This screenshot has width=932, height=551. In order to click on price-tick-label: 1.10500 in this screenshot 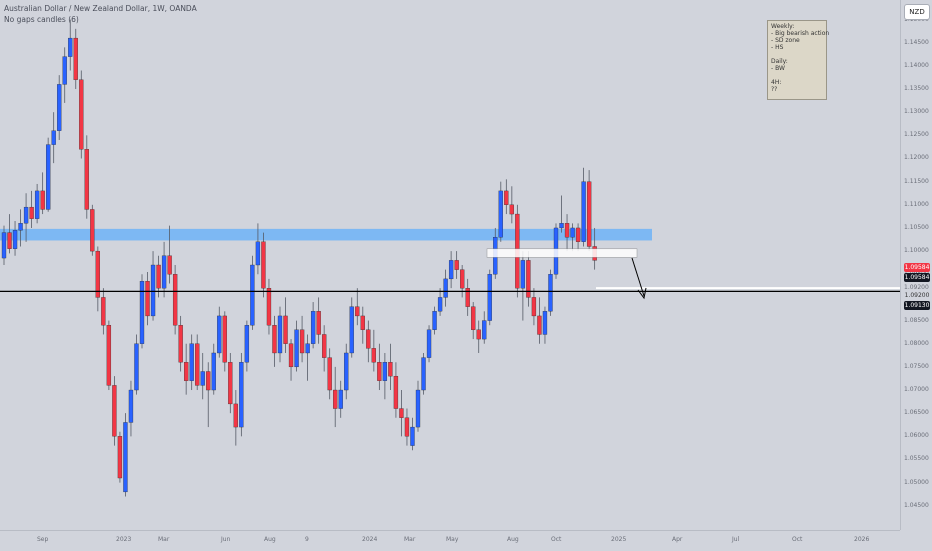, I will do `click(916, 227)`.